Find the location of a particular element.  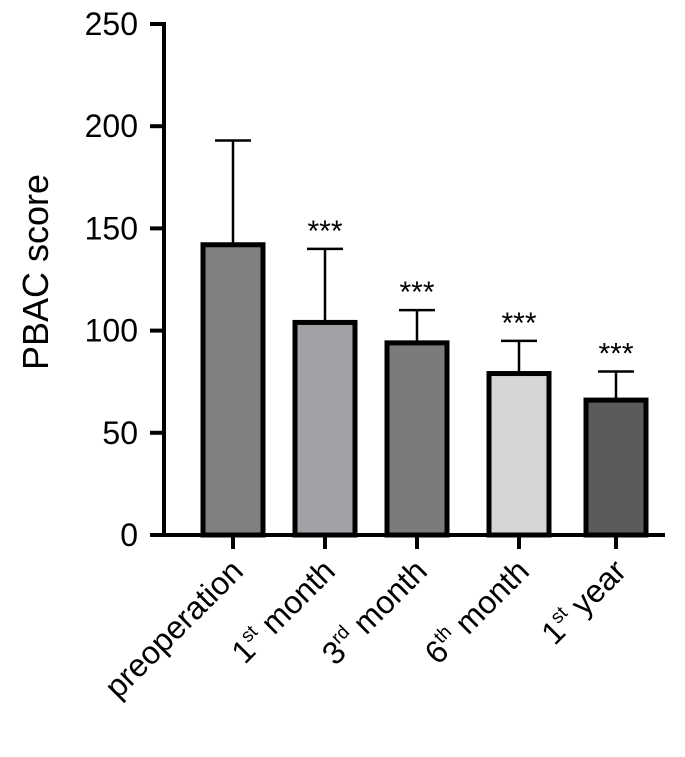

y-axis-title: PBAC score is located at coordinates (35, 272).